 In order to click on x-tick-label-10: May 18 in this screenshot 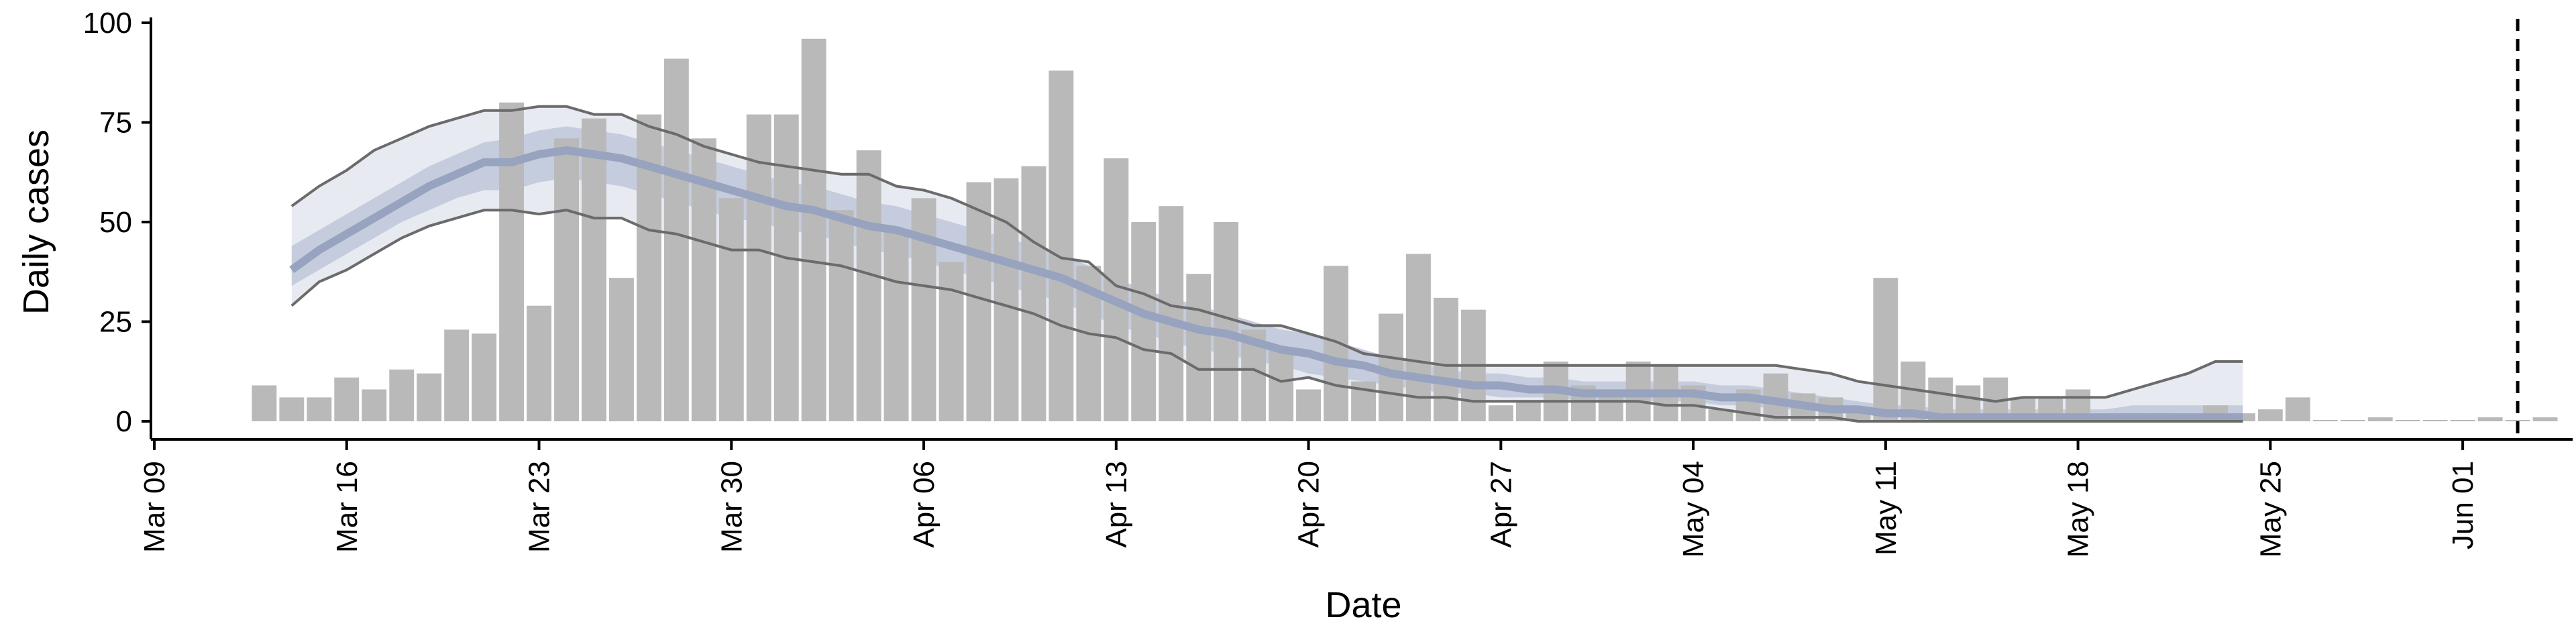, I will do `click(2078, 509)`.